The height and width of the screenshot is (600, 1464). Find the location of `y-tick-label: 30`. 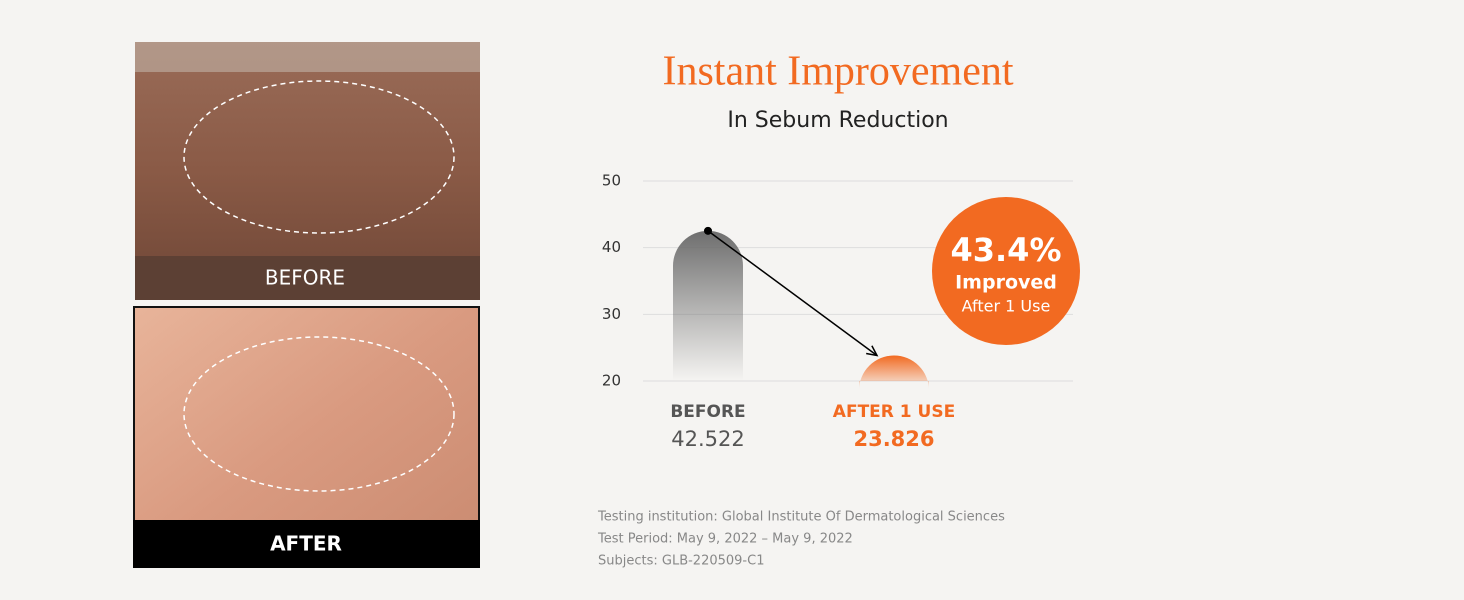

y-tick-label: 30 is located at coordinates (611, 314).